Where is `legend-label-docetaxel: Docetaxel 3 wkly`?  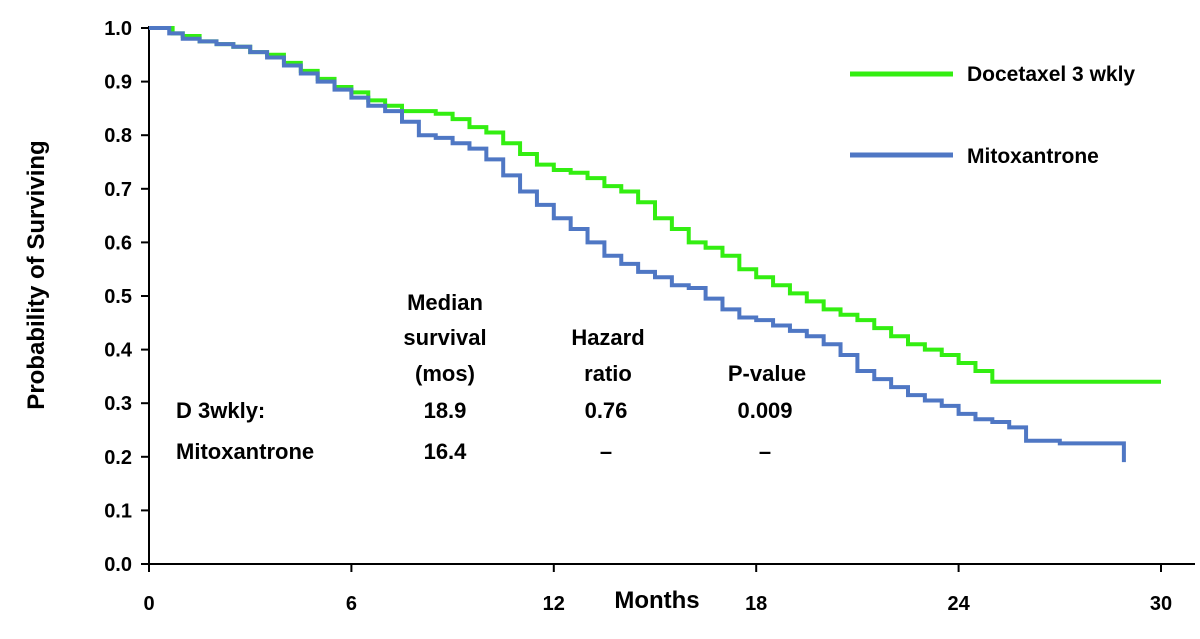 legend-label-docetaxel: Docetaxel 3 wkly is located at coordinates (1051, 74).